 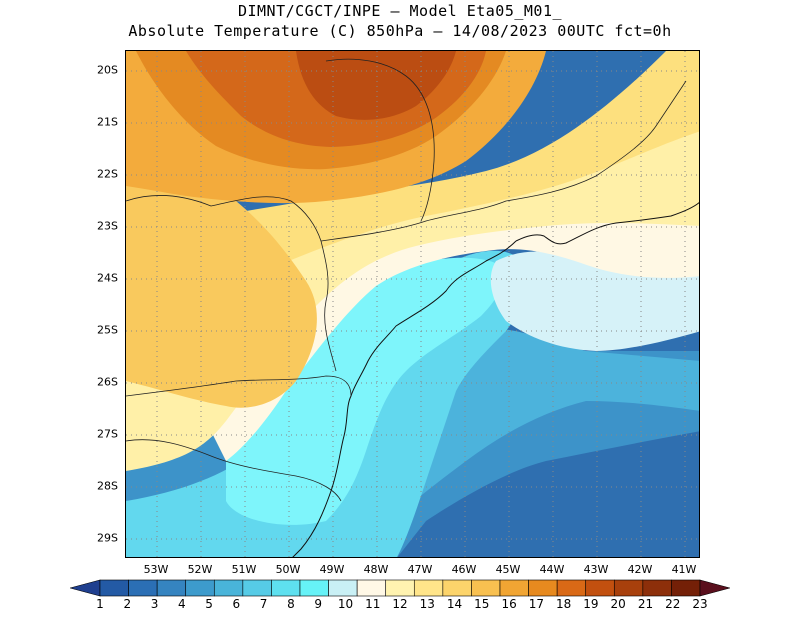 I want to click on colorbar-label: 18, so click(x=563, y=604).